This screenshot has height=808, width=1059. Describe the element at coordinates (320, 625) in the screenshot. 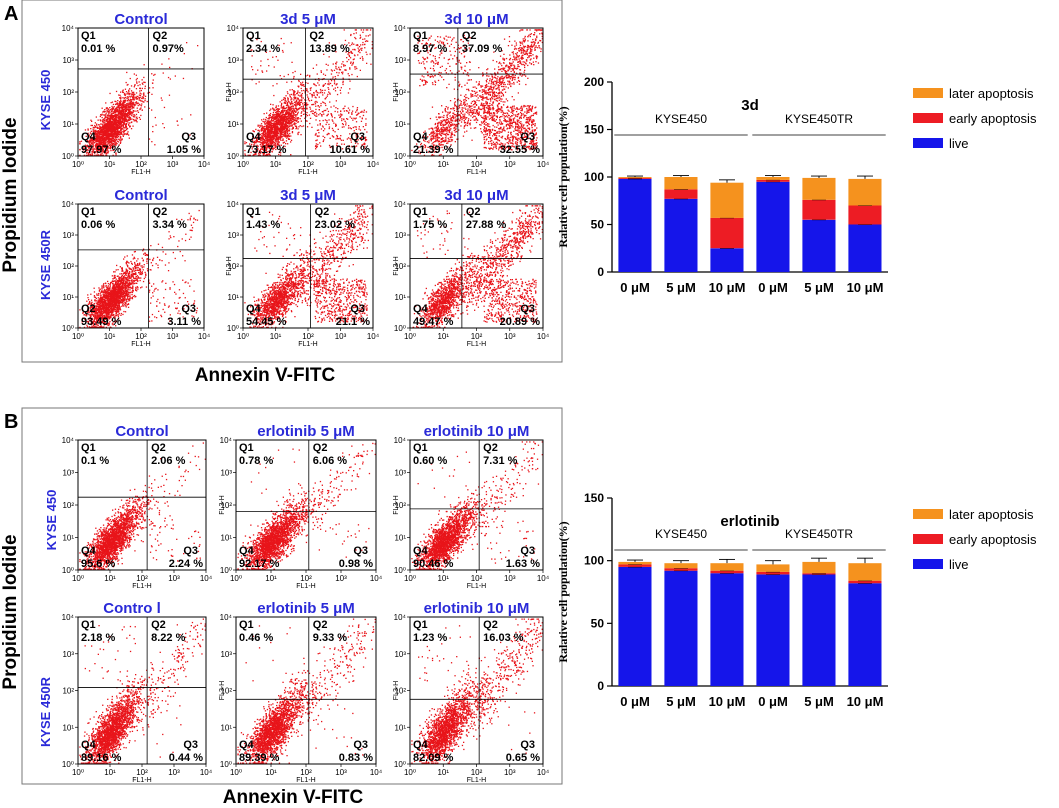

I see `panel-b-q2-label-5: Q2` at that location.